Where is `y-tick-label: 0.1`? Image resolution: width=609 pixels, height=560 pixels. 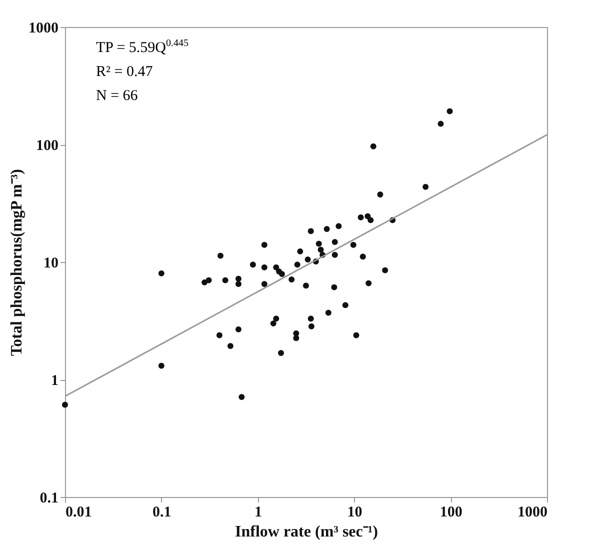 y-tick-label: 0.1 is located at coordinates (49, 498).